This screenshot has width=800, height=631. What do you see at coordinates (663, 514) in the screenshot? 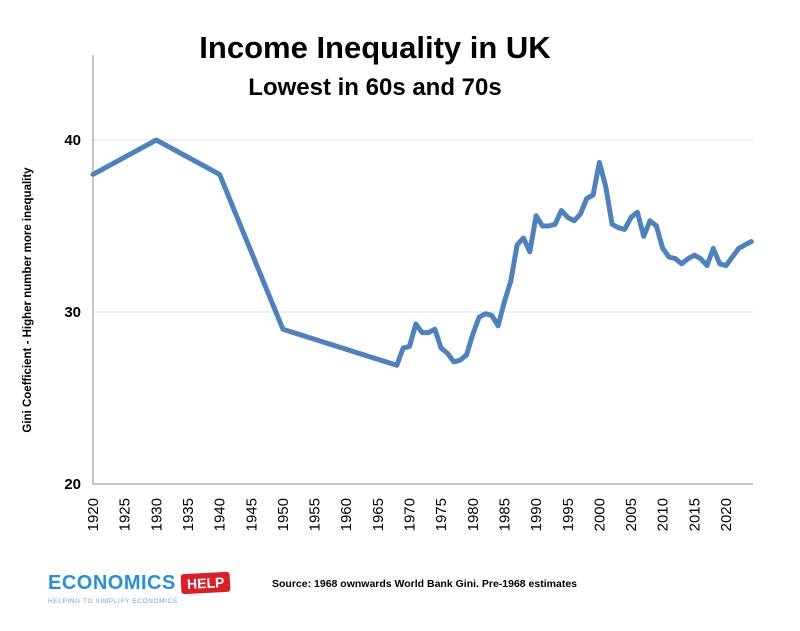
I see `x-tick-label-2010: 2010` at bounding box center [663, 514].